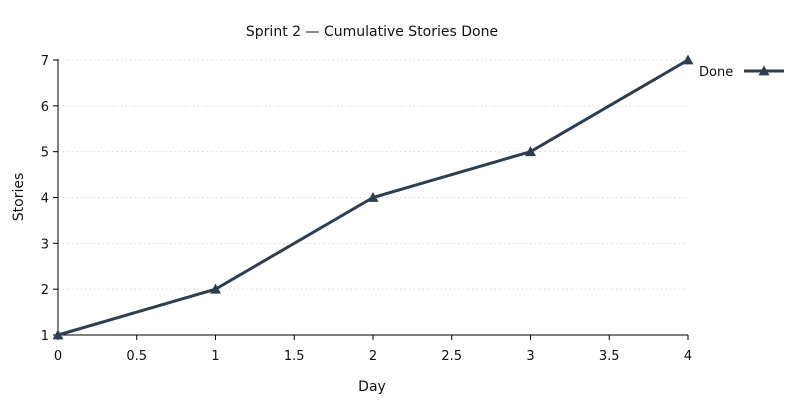 The width and height of the screenshot is (800, 400). I want to click on x-tick-label: 0, so click(58, 356).